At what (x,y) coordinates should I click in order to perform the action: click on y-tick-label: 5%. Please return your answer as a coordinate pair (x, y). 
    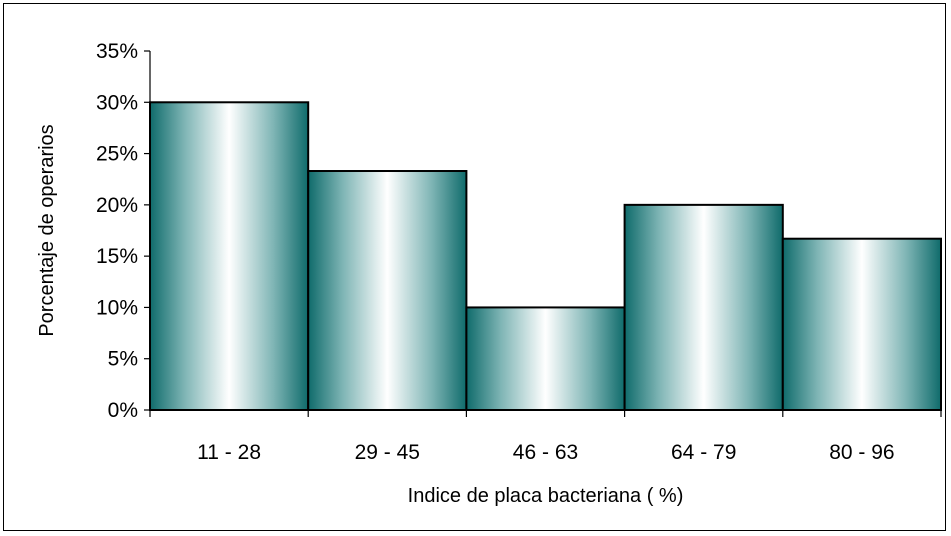
    Looking at the image, I should click on (123, 359).